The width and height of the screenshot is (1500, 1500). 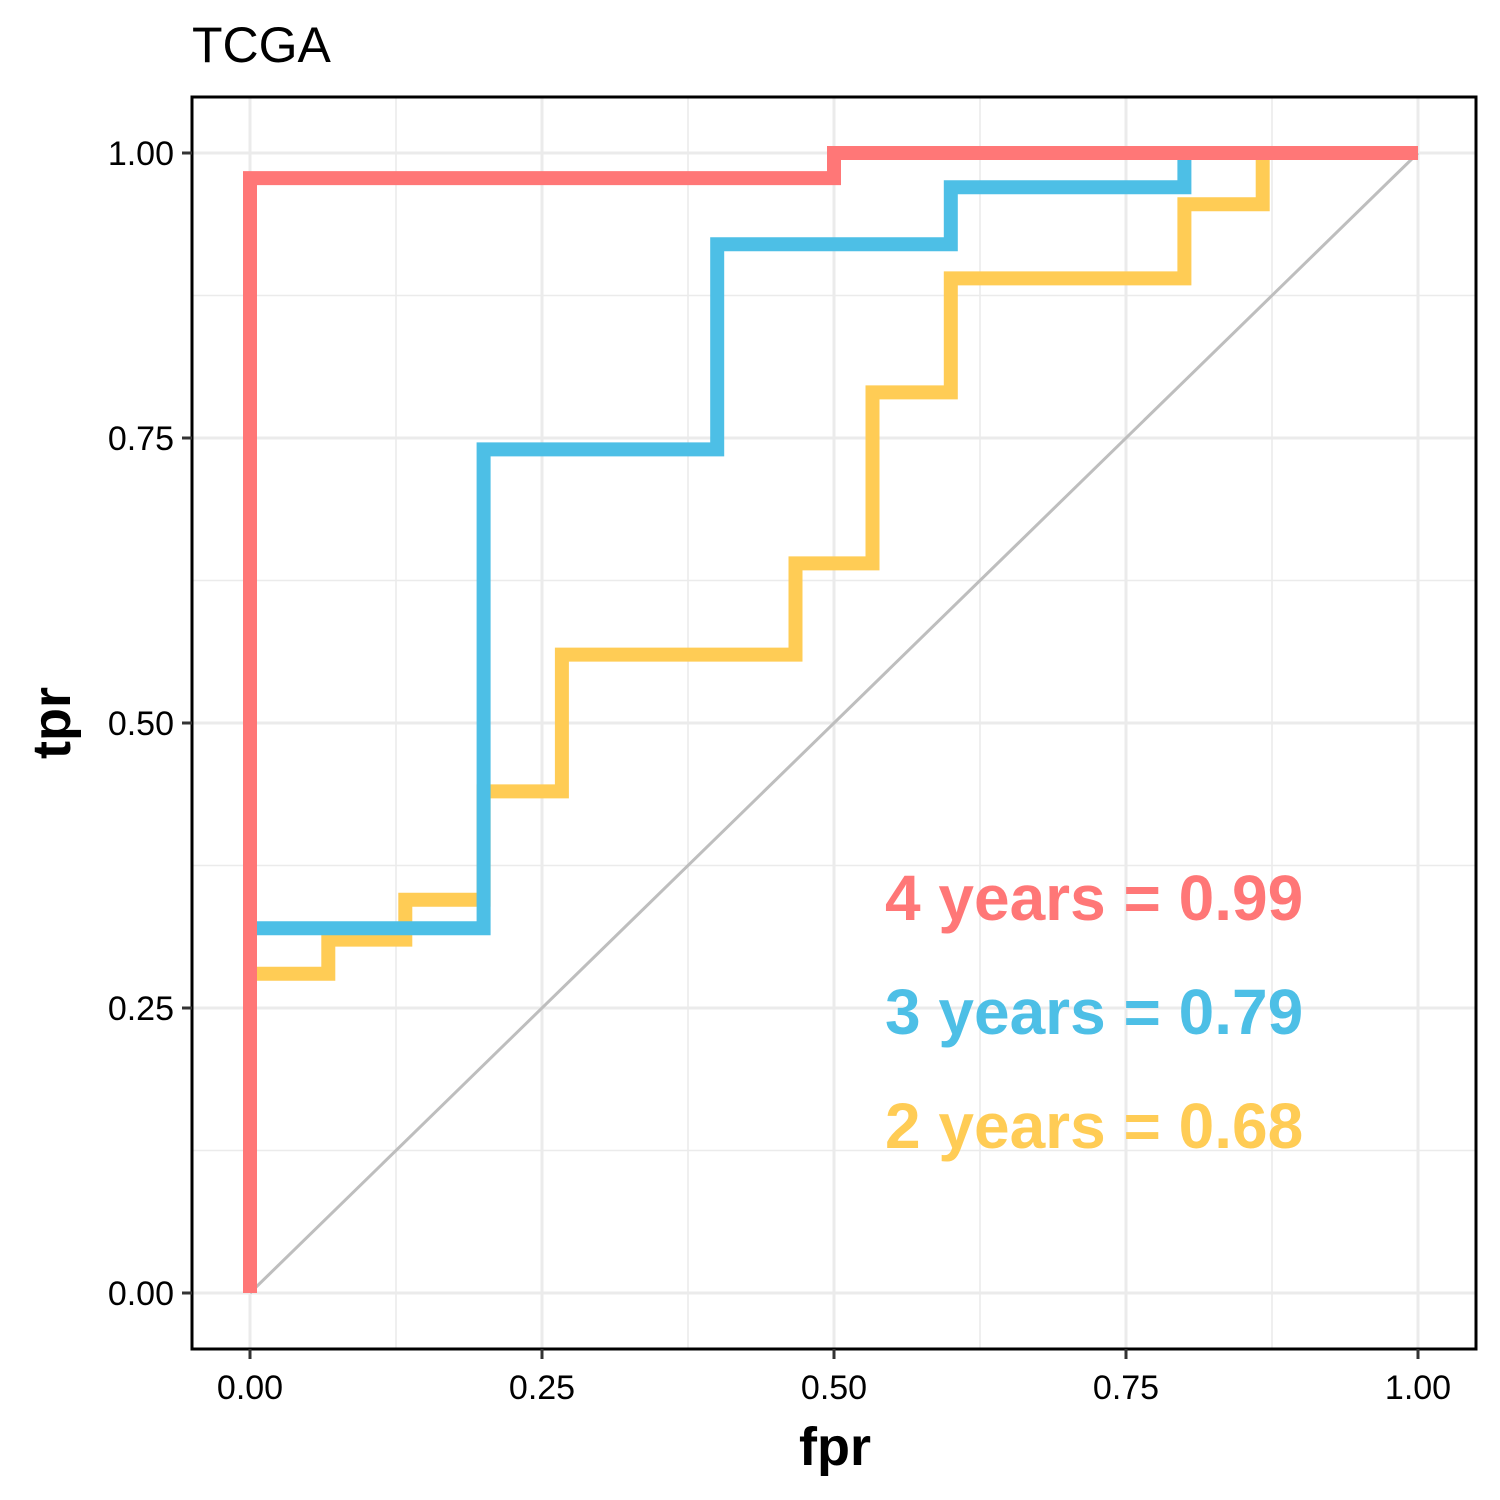 What do you see at coordinates (250, 1388) in the screenshot?
I see `x-tick-label-0: 0.00` at bounding box center [250, 1388].